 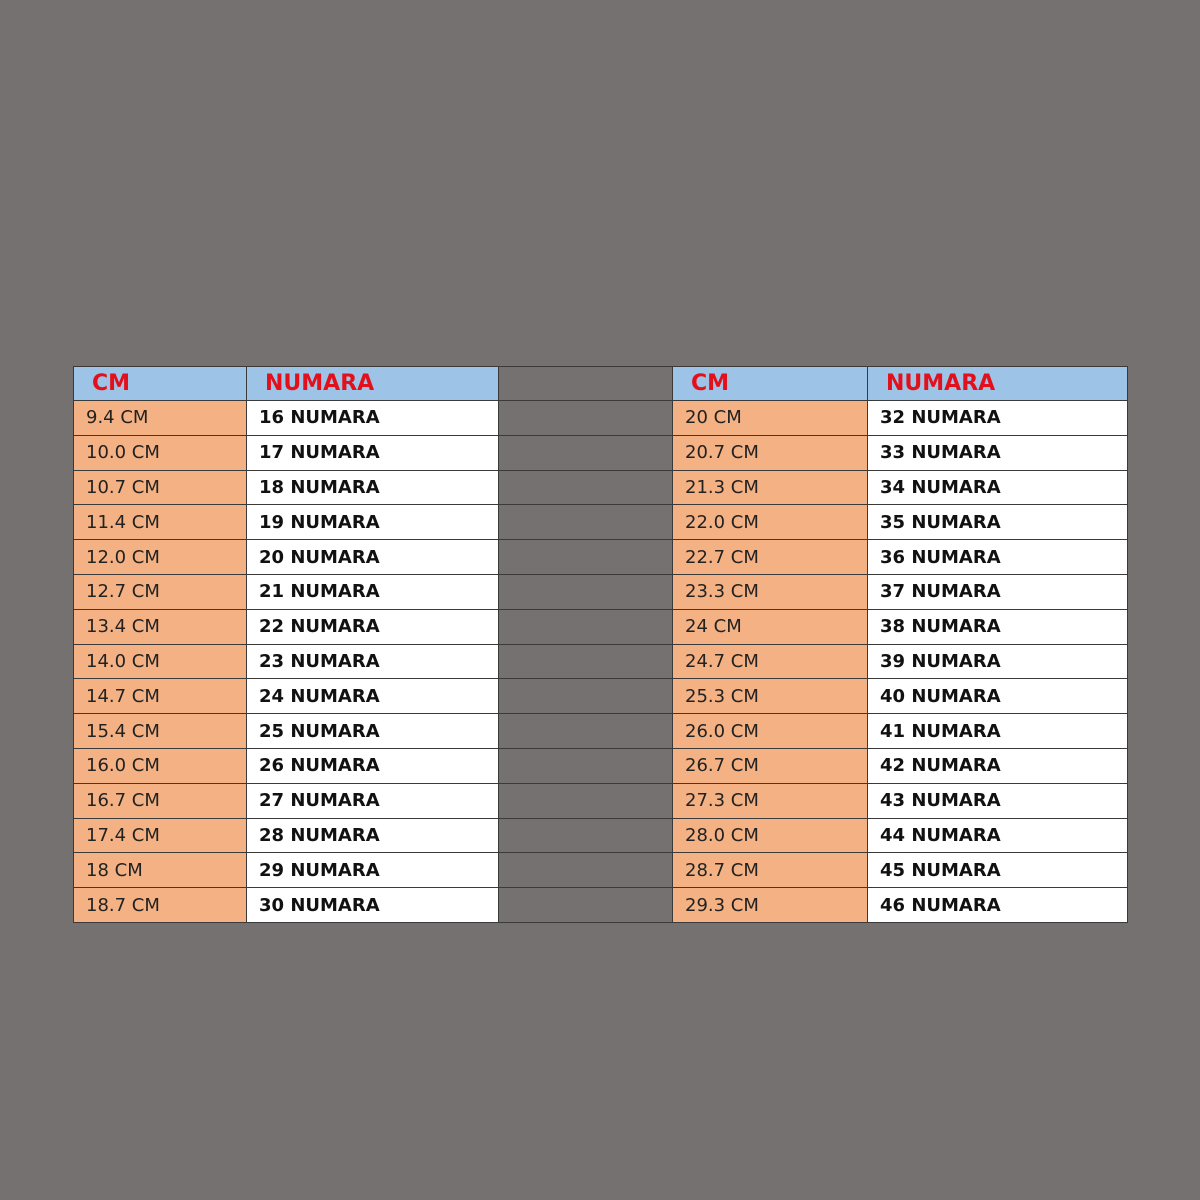 I want to click on numara-cell: 40 NUMARA, so click(x=997, y=696).